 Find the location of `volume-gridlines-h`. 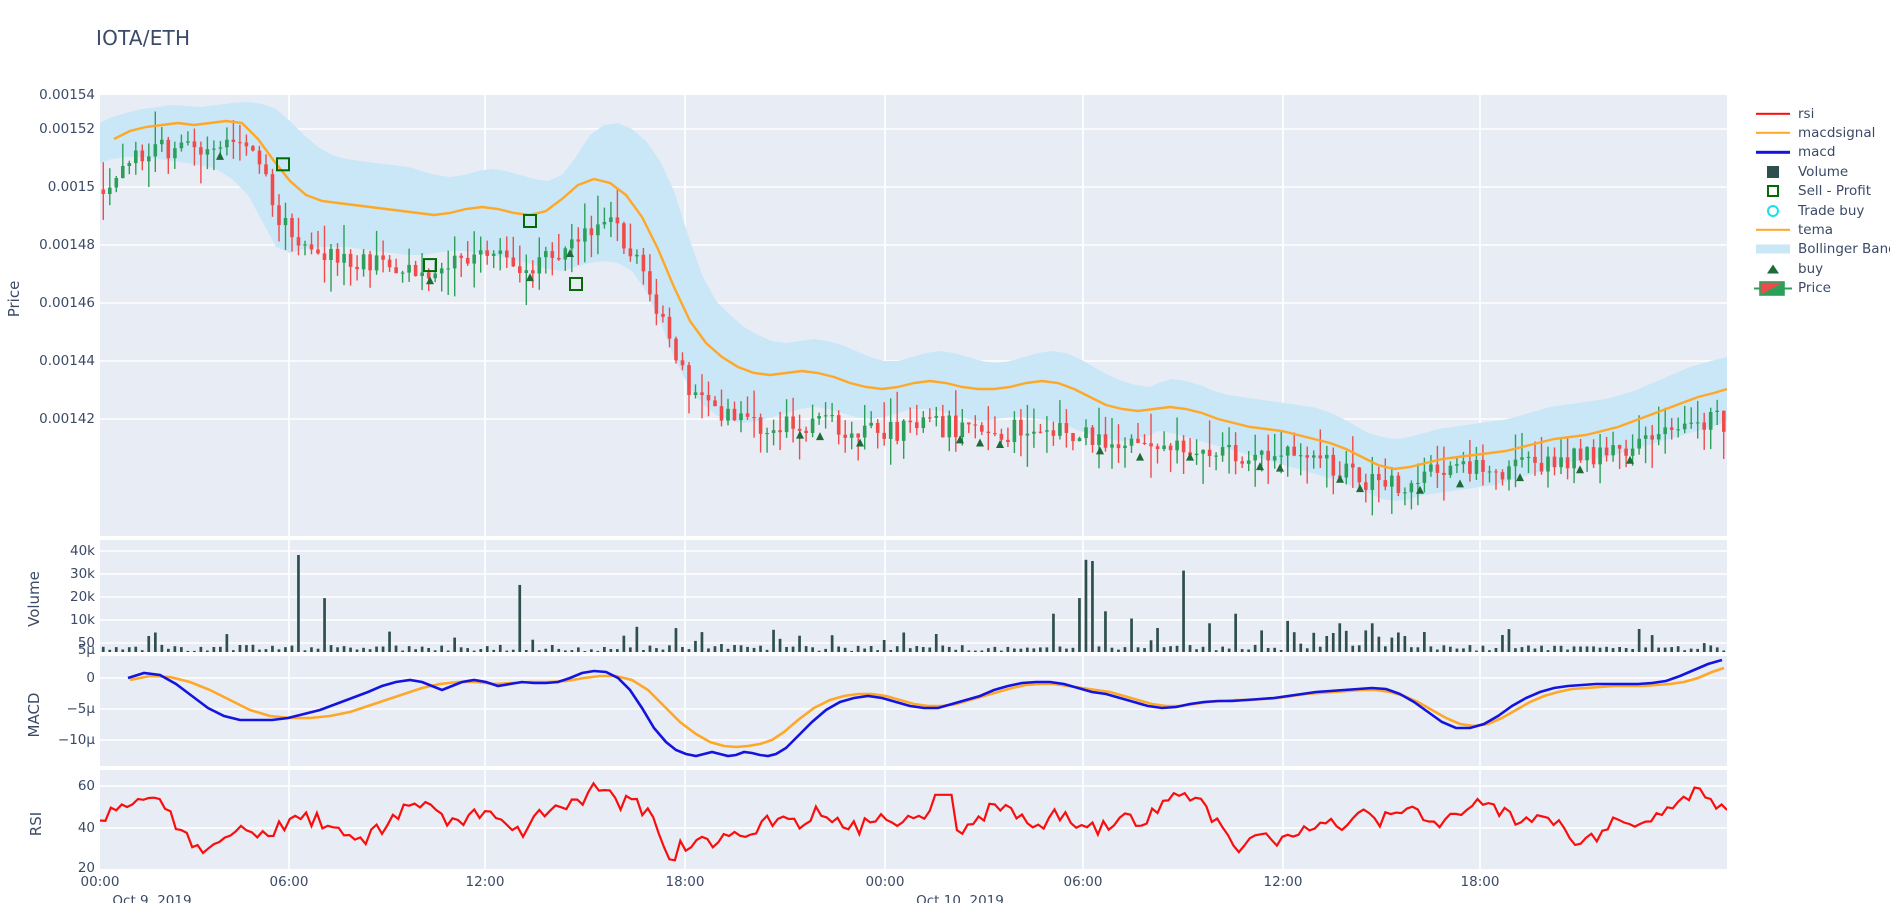

volume-gridlines-h is located at coordinates (913, 597).